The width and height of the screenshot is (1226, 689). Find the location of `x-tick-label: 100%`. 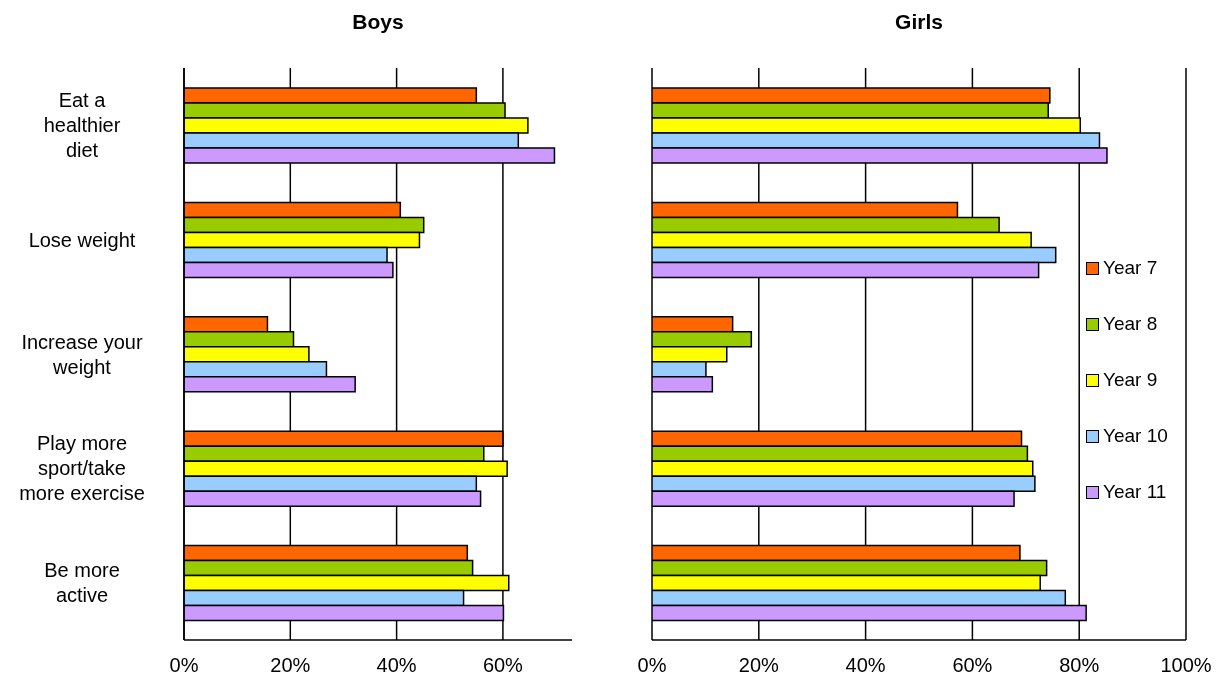

x-tick-label: 100% is located at coordinates (1186, 665).